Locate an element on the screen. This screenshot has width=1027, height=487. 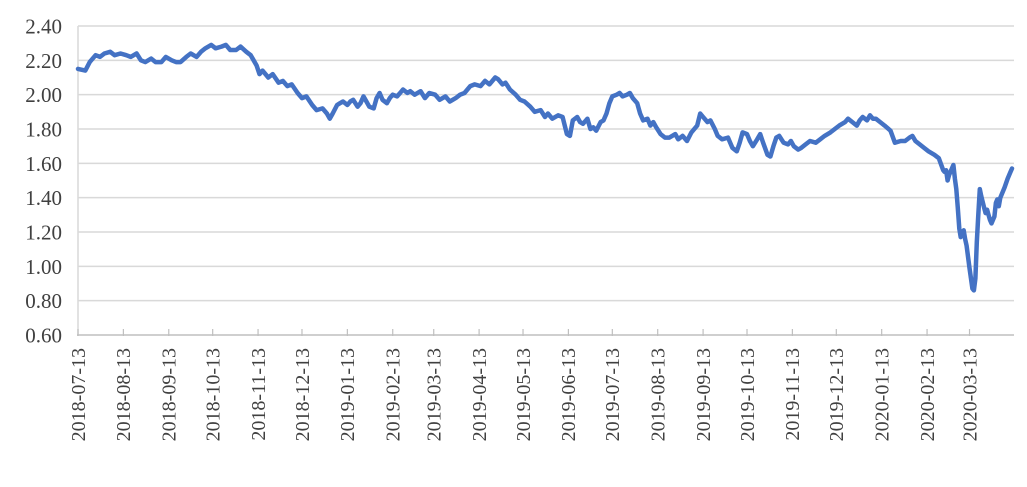
x-axis-label: 2019-10-13 is located at coordinates (748, 394).